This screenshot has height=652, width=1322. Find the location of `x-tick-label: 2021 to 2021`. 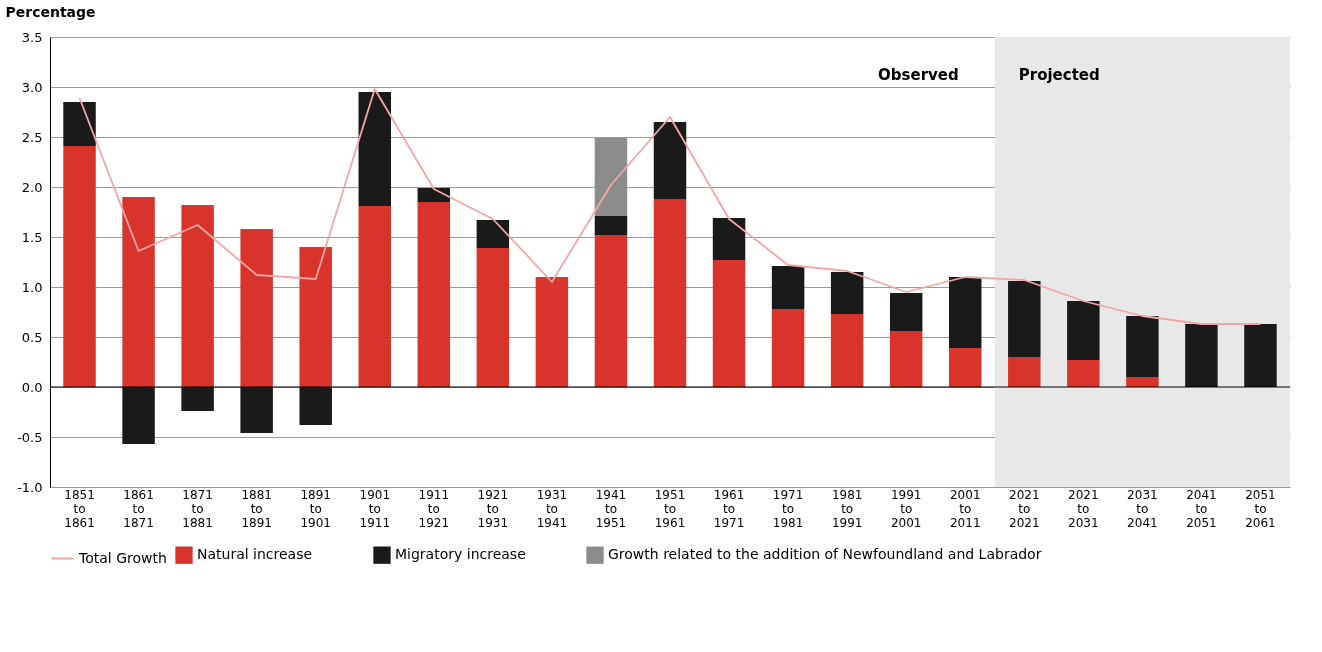

x-tick-label: 2021 to 2021 is located at coordinates (1024, 508).